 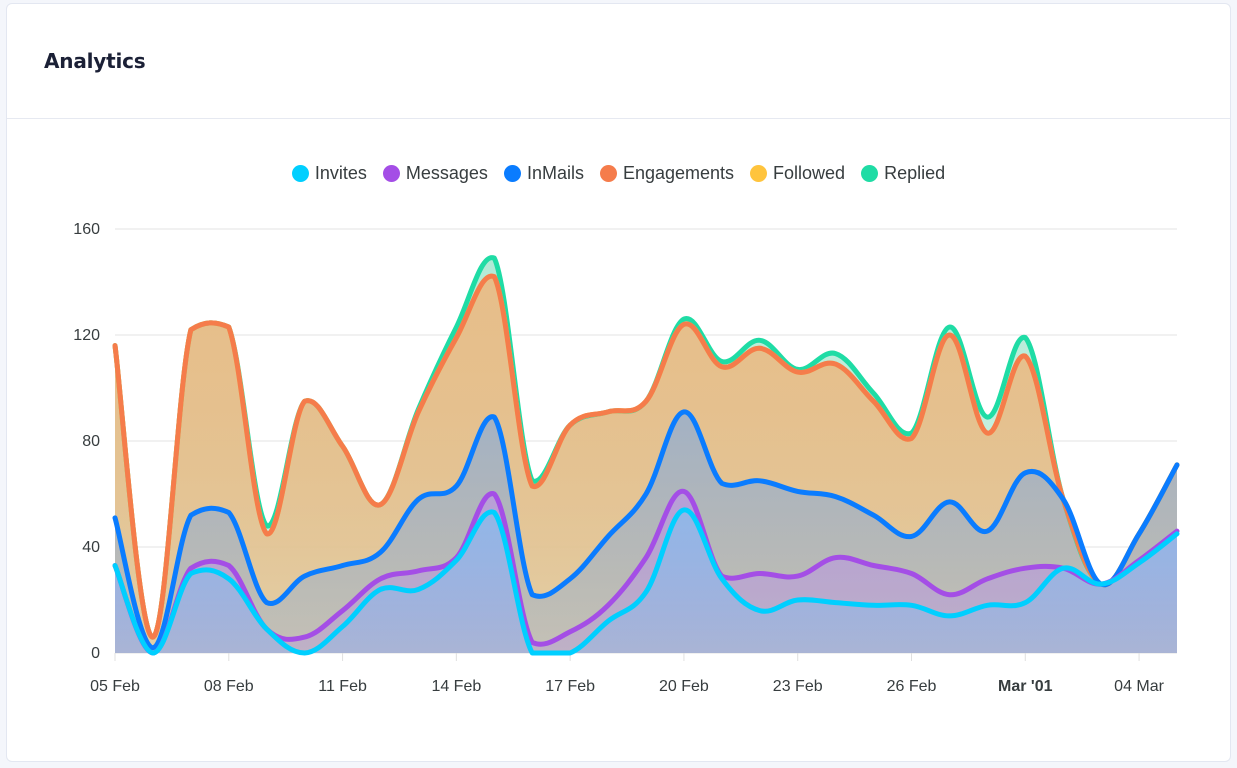 I want to click on legend-label: Invites, so click(x=340, y=173).